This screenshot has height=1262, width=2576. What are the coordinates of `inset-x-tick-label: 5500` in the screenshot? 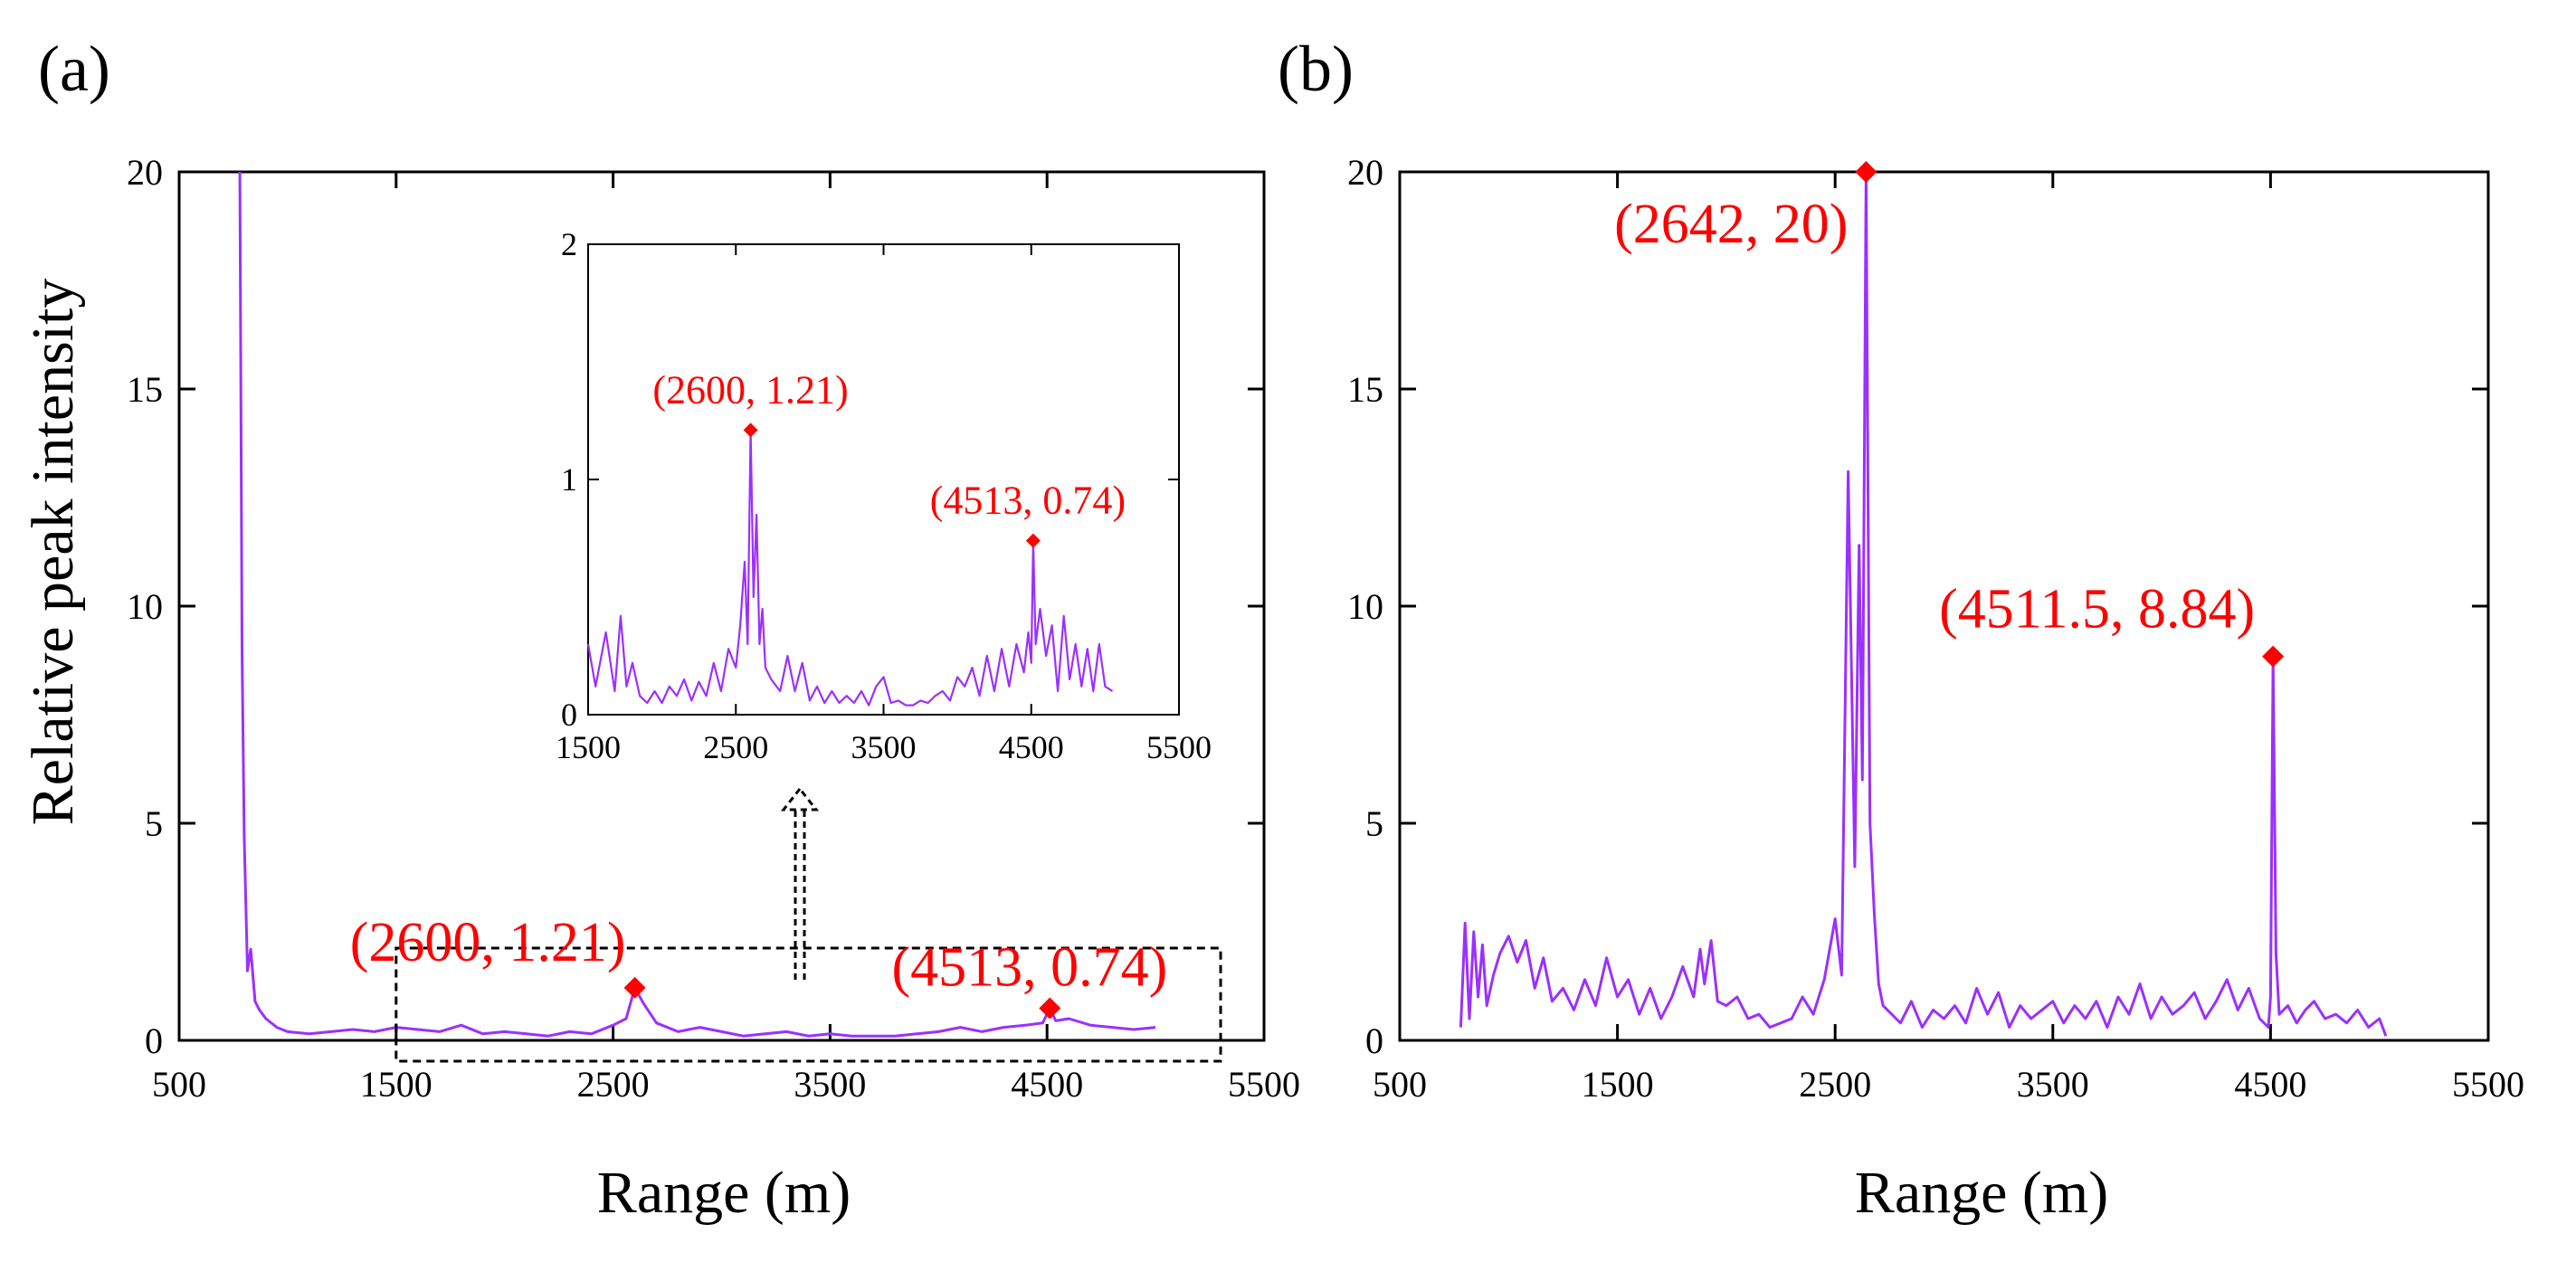 It's located at (1179, 747).